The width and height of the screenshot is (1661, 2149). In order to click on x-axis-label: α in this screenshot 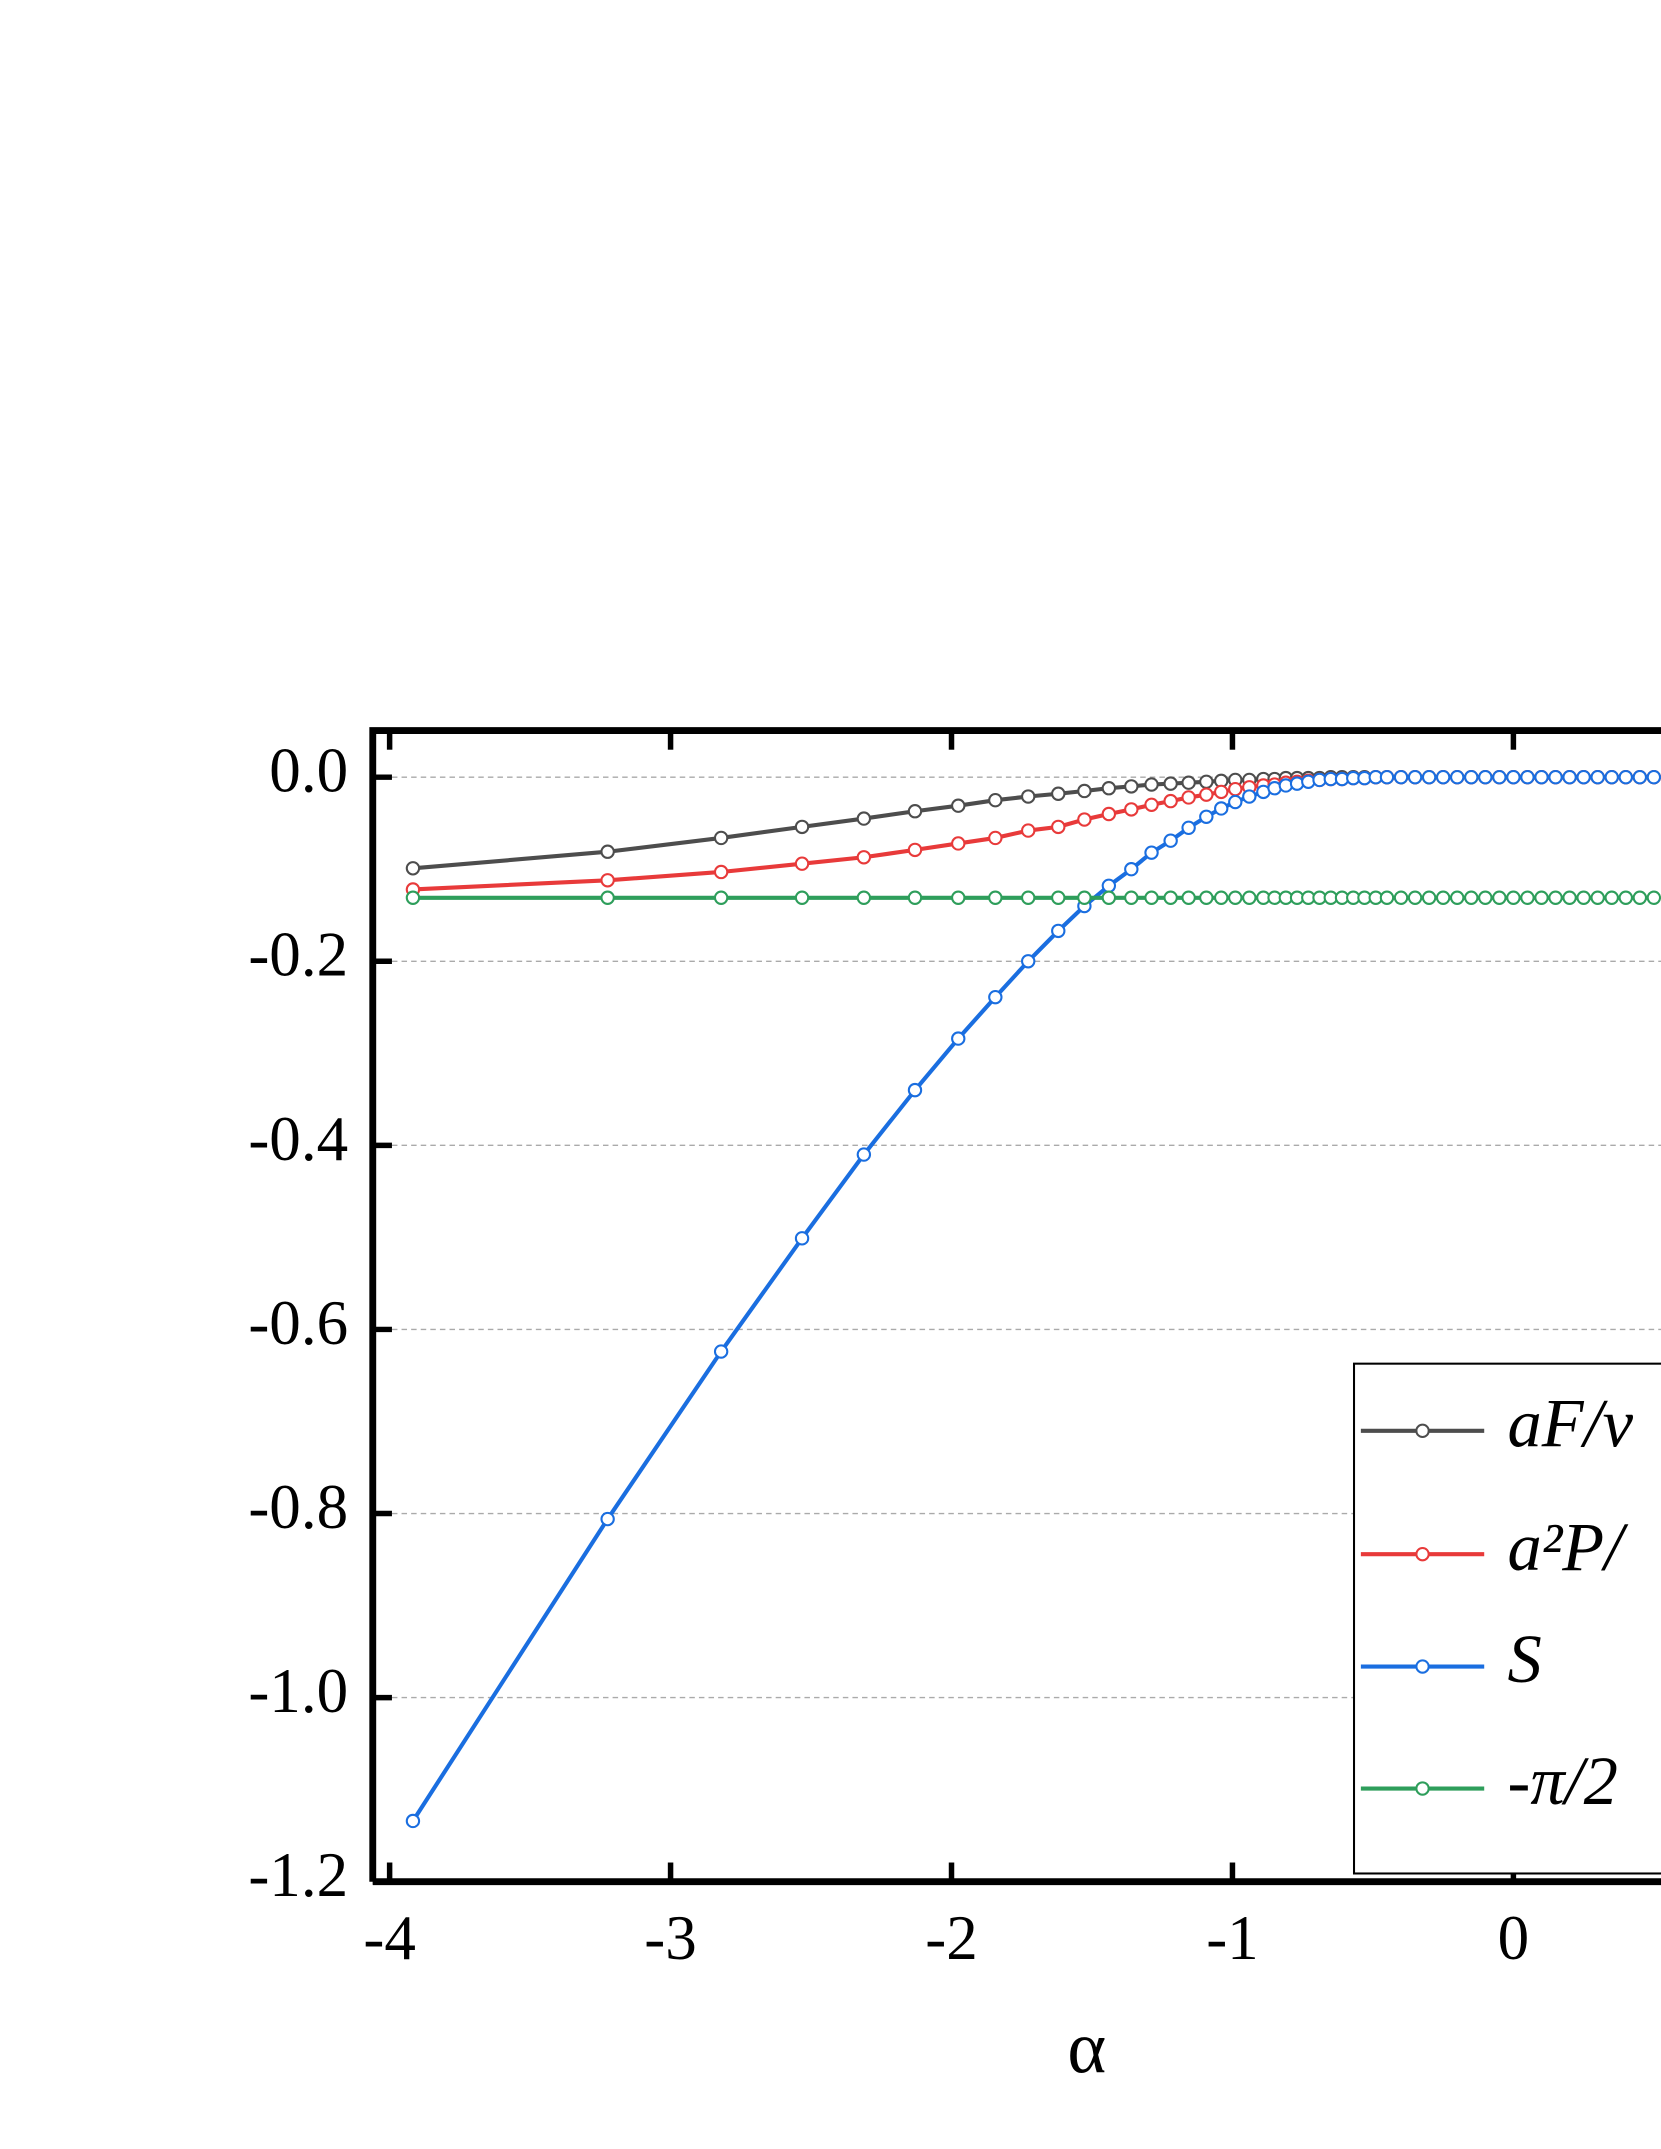, I will do `click(1086, 2049)`.